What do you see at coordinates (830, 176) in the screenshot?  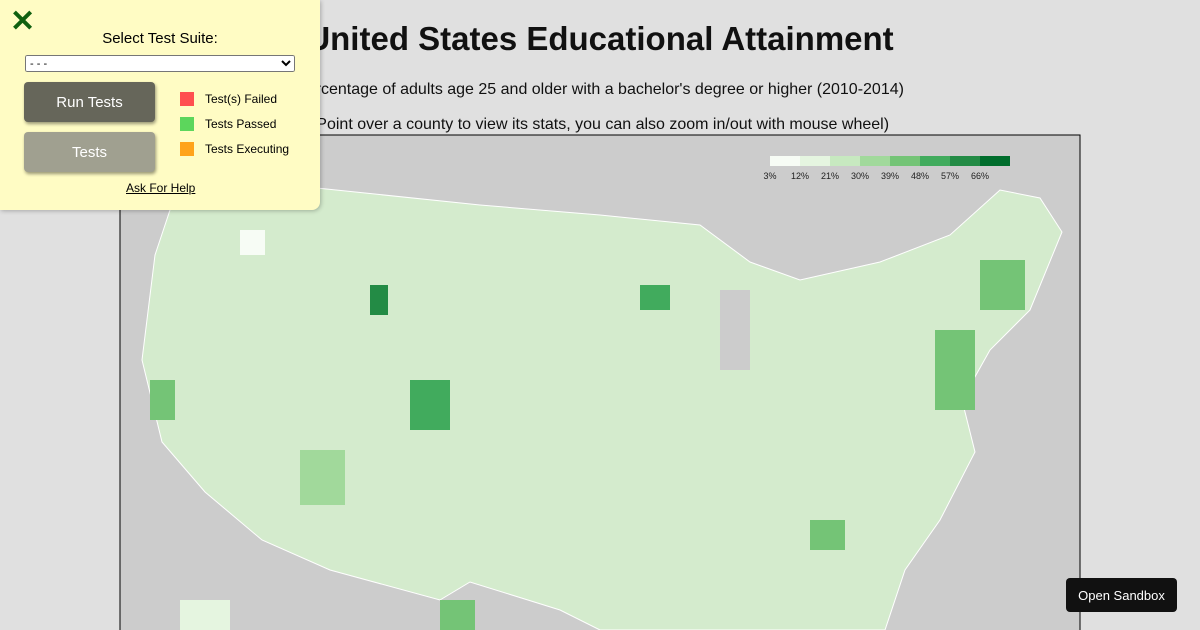 I see `legend-label: 21%` at bounding box center [830, 176].